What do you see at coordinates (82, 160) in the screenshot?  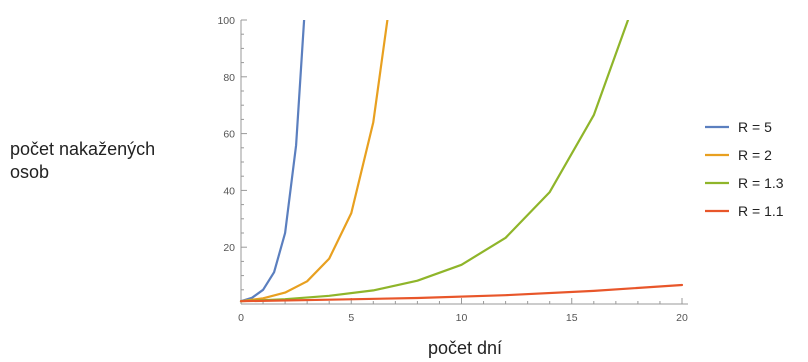 I see `y-axis-label: počet nakažených osob` at bounding box center [82, 160].